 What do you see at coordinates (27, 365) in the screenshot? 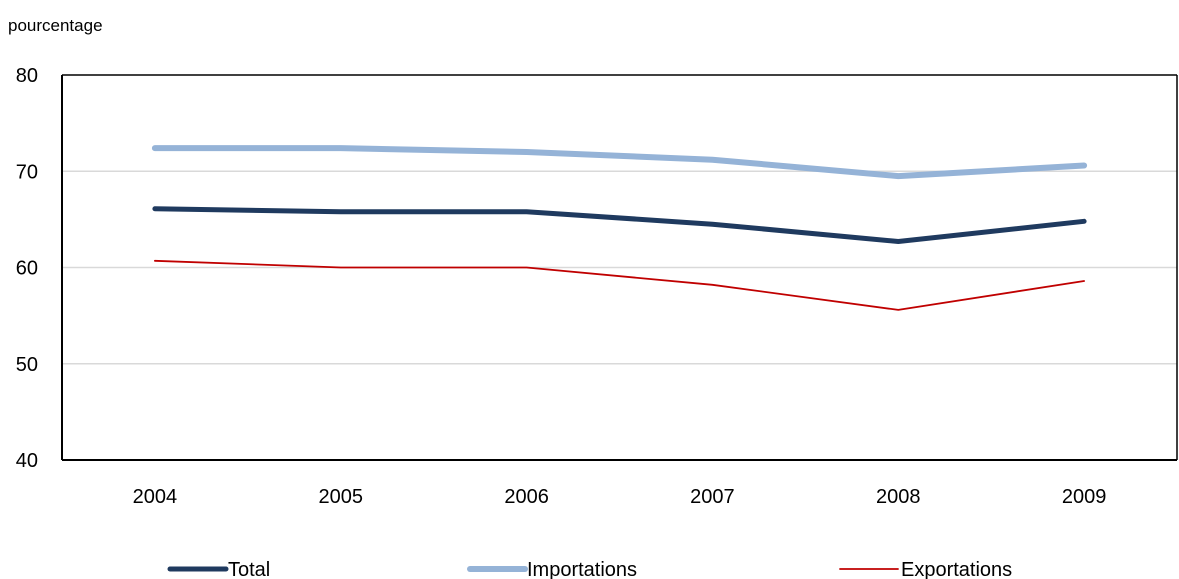
I see `y-tick-label-50: 50` at bounding box center [27, 365].